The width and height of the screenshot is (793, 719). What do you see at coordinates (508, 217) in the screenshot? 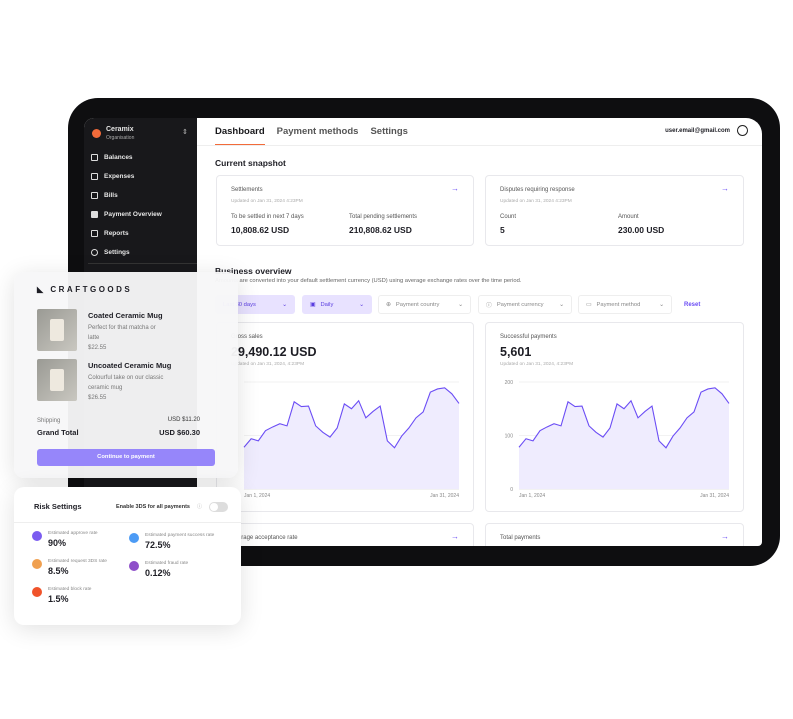
I see `label: Count` at bounding box center [508, 217].